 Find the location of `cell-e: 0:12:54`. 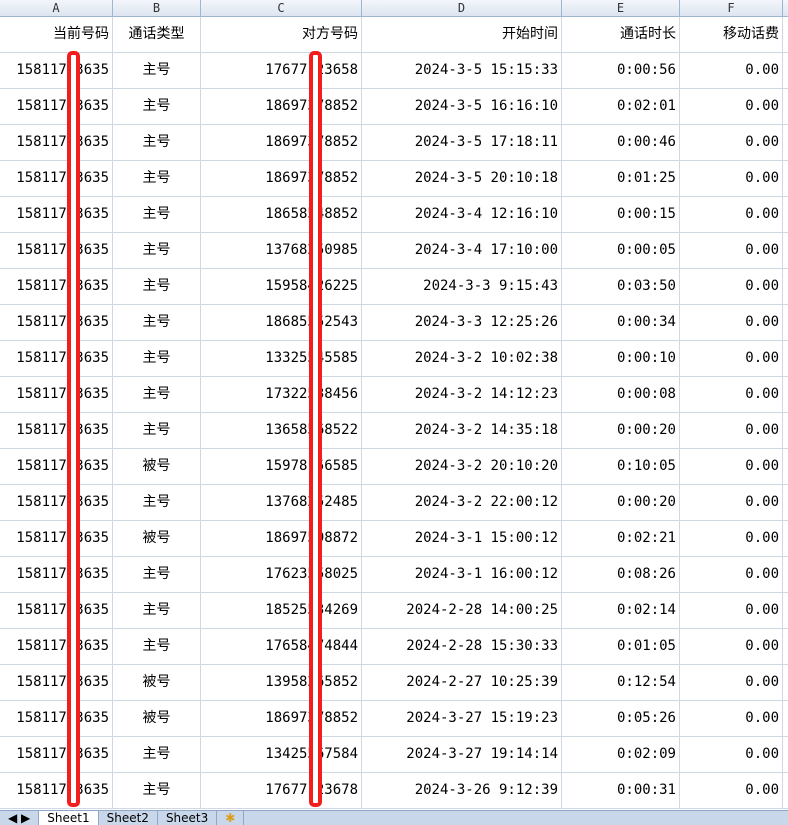

cell-e: 0:12:54 is located at coordinates (621, 682).